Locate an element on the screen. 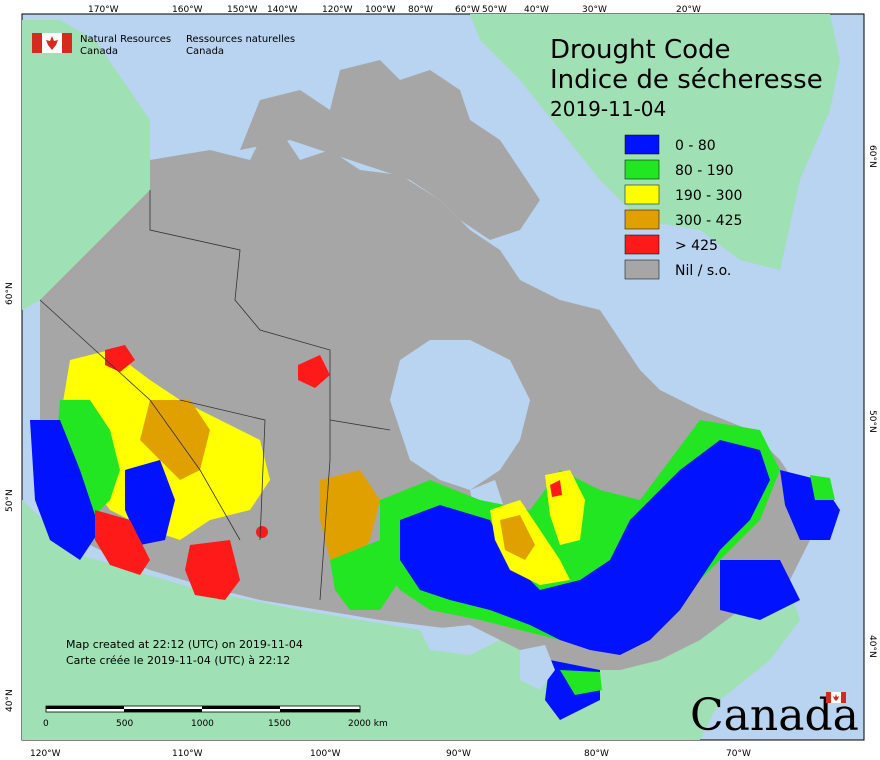 This screenshot has width=880, height=760. legend-label: 190 - 300 is located at coordinates (708, 196).